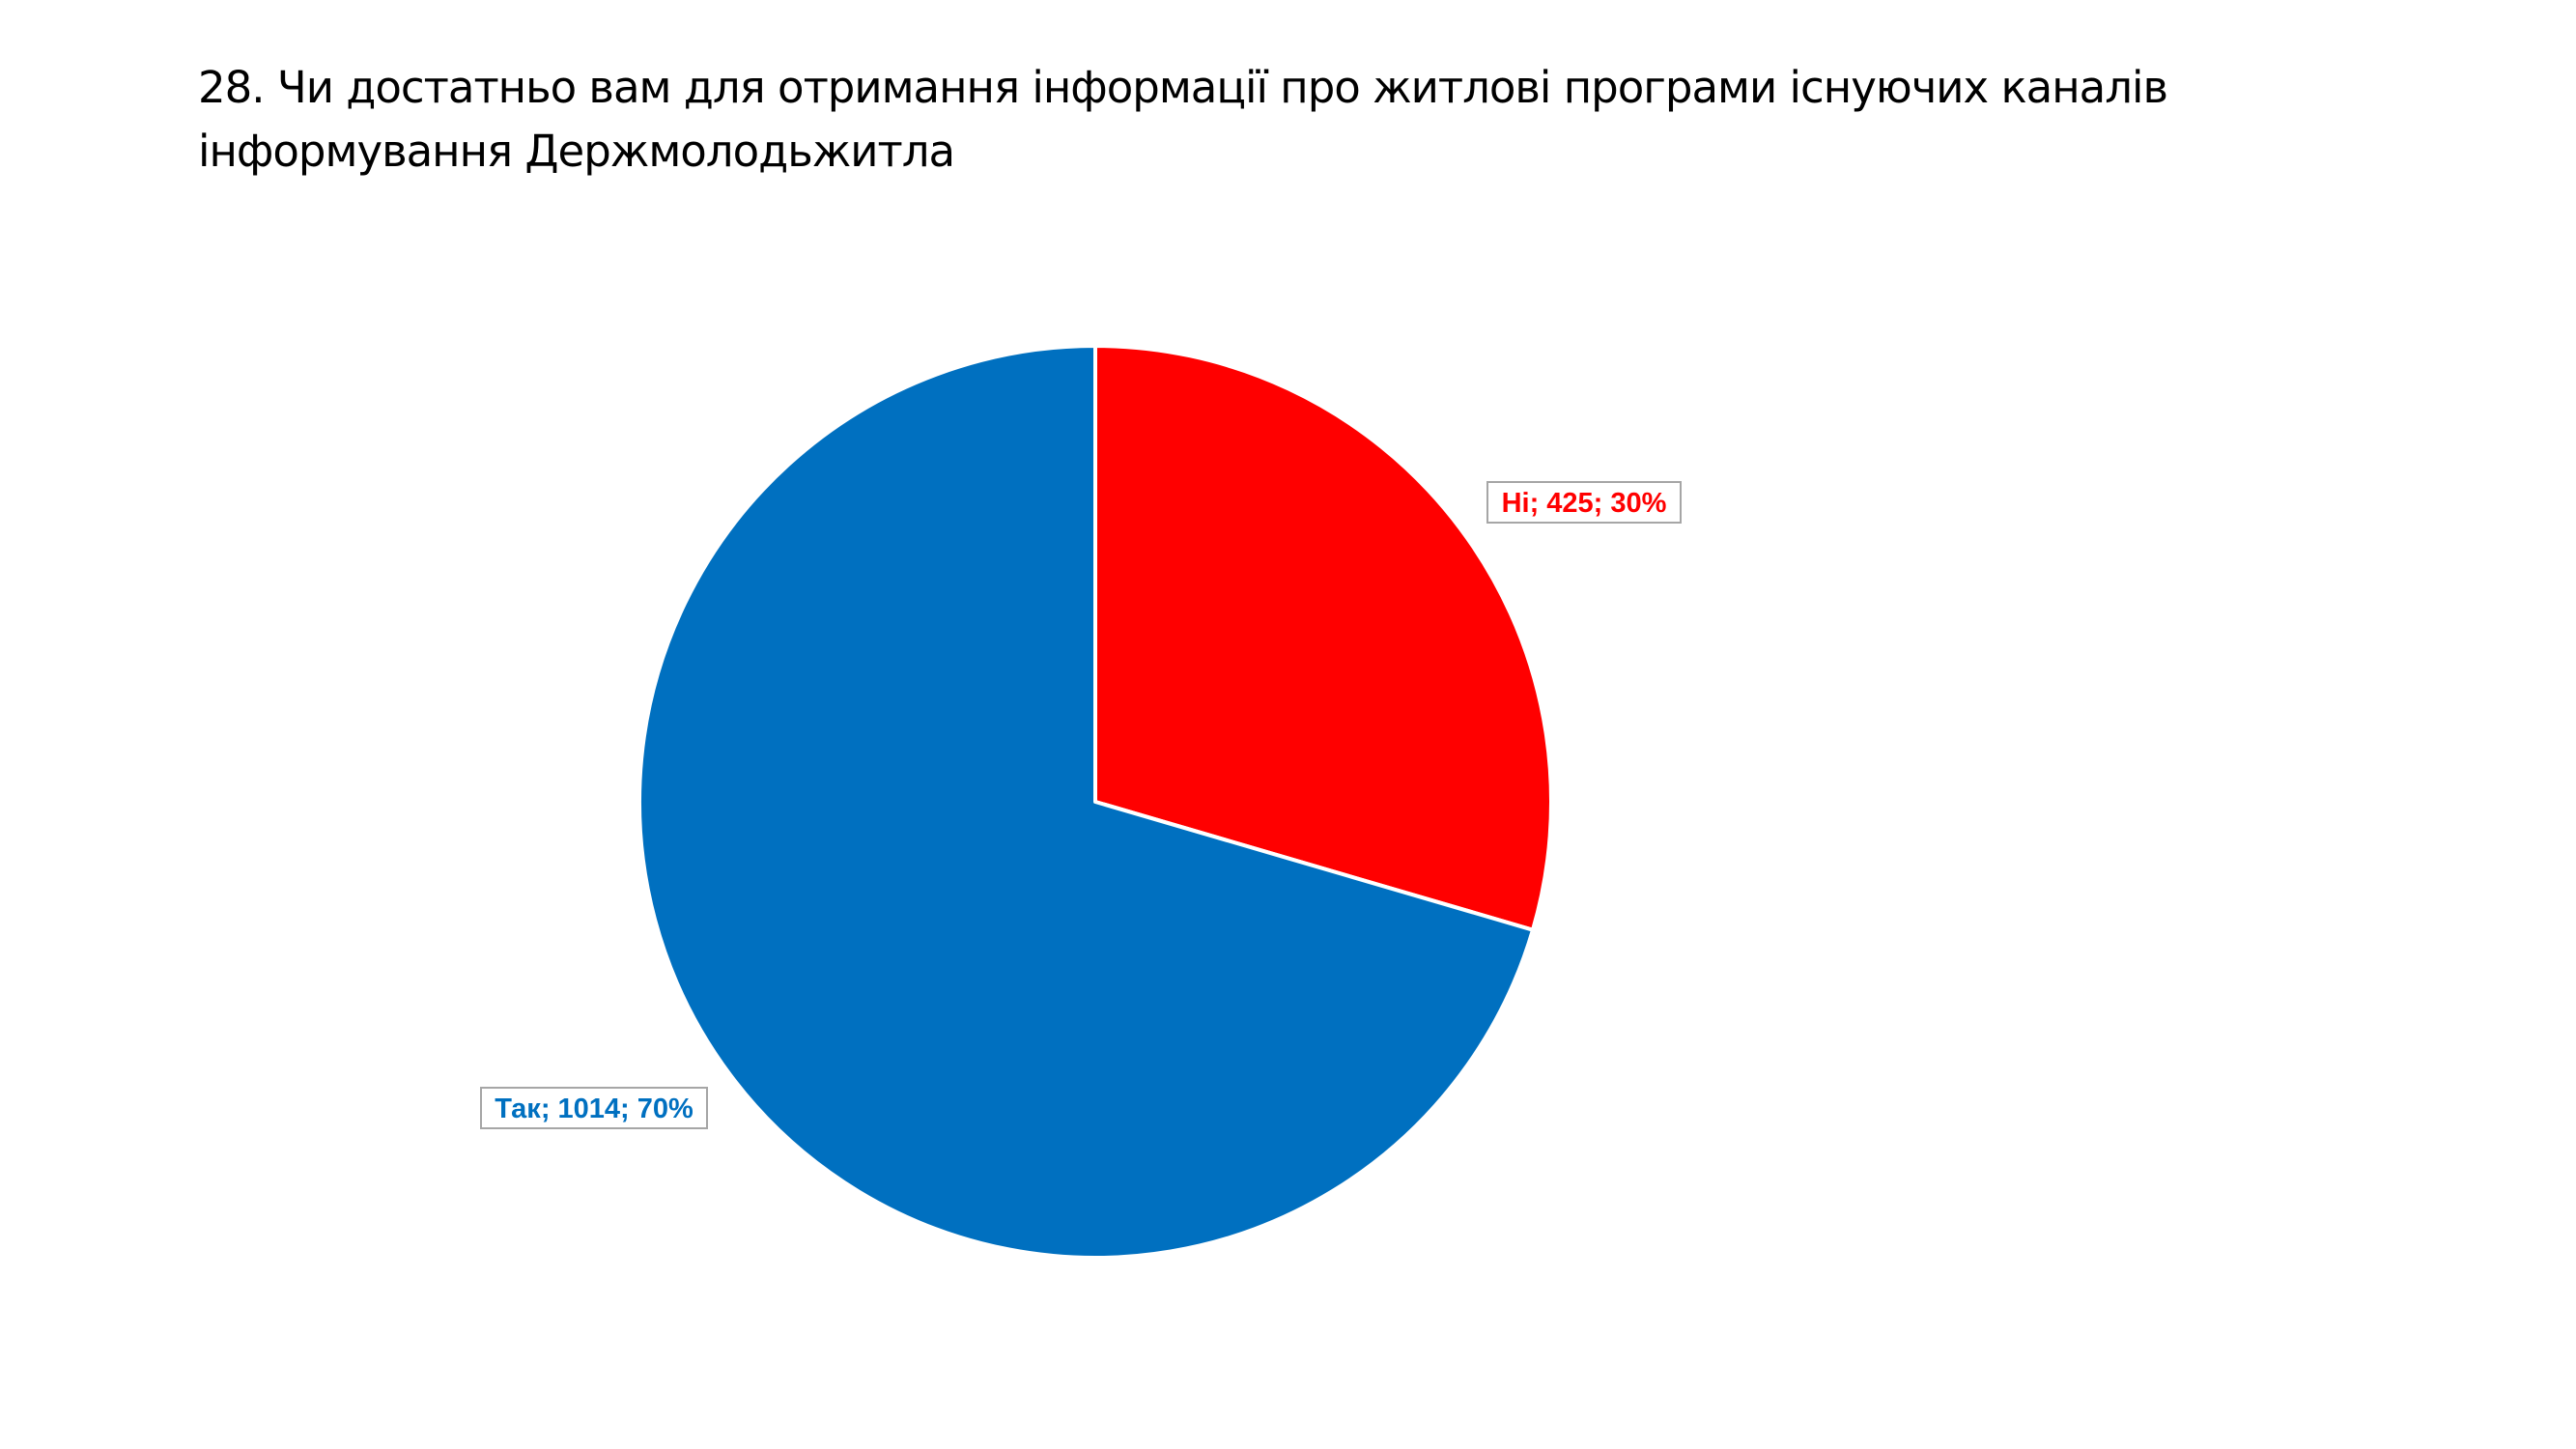 The width and height of the screenshot is (2576, 1449). I want to click on data-label-так: Так; 1014; 70%, so click(594, 1108).